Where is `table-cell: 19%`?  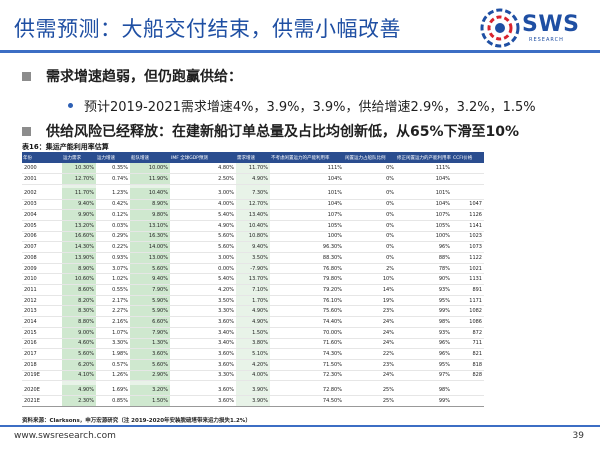 table-cell: 19% is located at coordinates (370, 301).